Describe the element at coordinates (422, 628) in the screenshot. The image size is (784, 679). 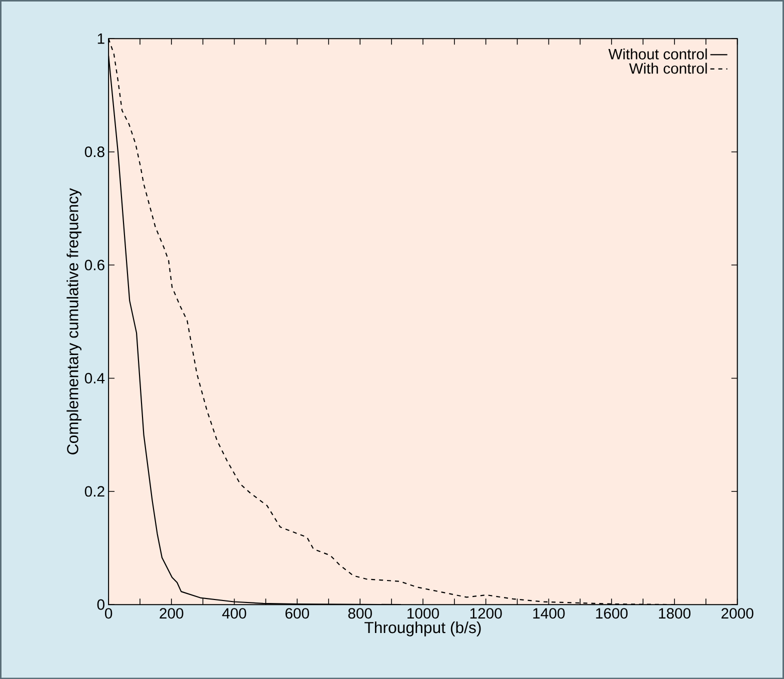
I see `x-axis-title: Throughput (b/s)` at that location.